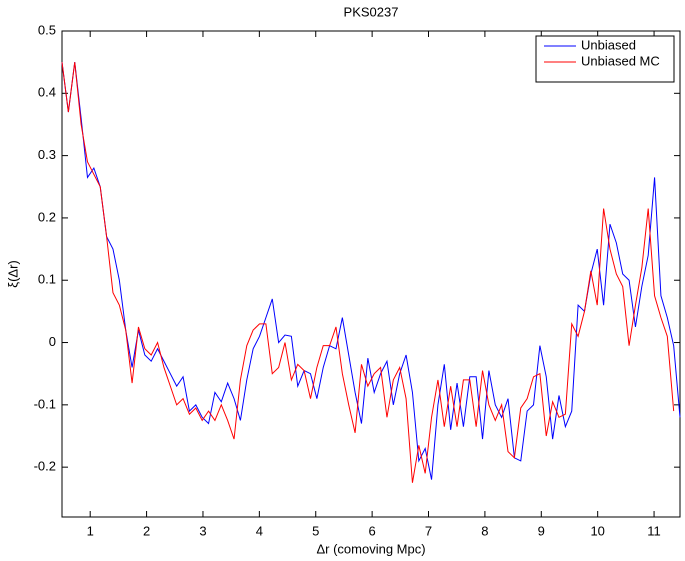 The image size is (685, 561). Describe the element at coordinates (372, 530) in the screenshot. I see `x-tick-label: 6` at that location.